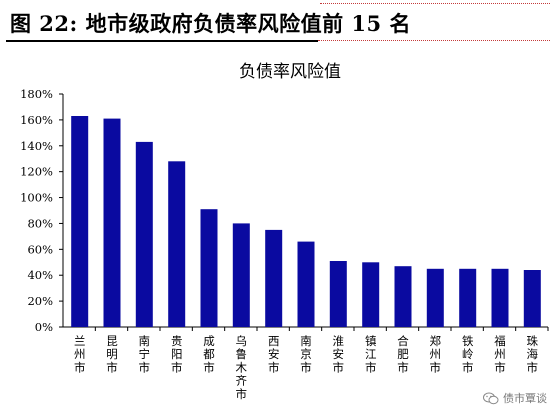  What do you see at coordinates (290, 72) in the screenshot?
I see `chart-title: 负债率风险值` at bounding box center [290, 72].